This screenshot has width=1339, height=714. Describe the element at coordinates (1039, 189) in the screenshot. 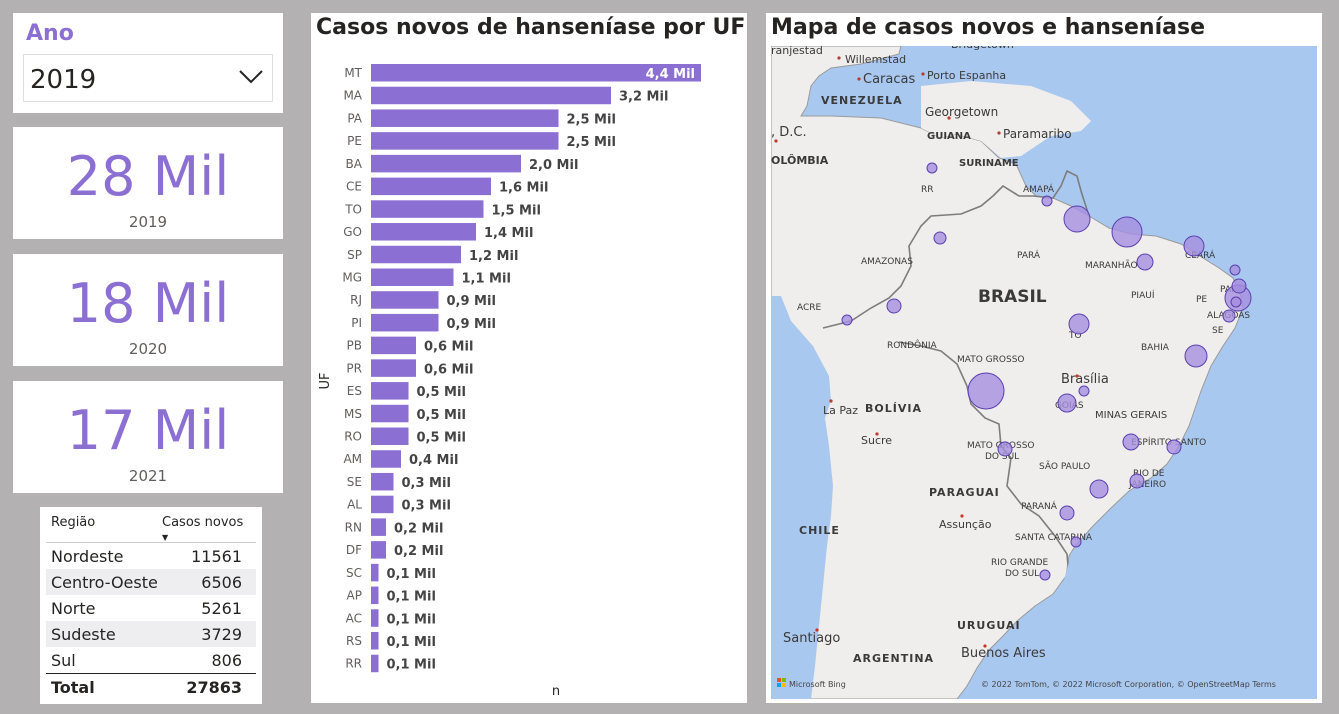

I see `svg-text: AMAPÁ` at that location.